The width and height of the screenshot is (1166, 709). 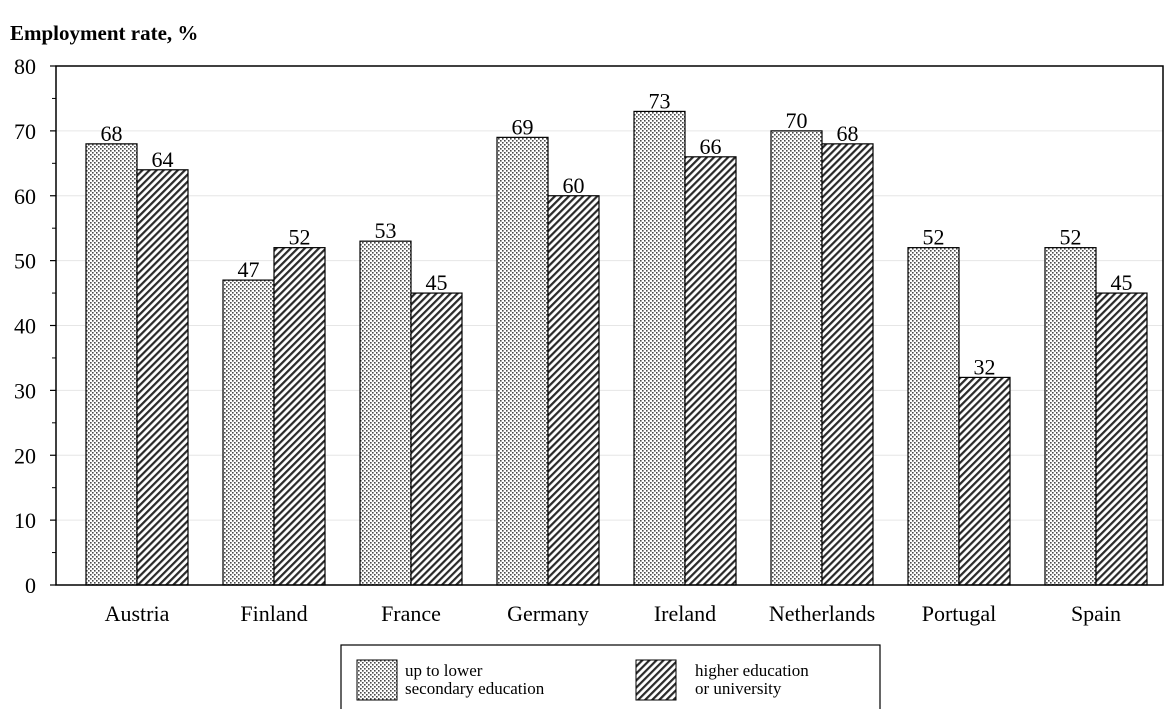 I want to click on x-tick-label: Ireland, so click(x=685, y=613).